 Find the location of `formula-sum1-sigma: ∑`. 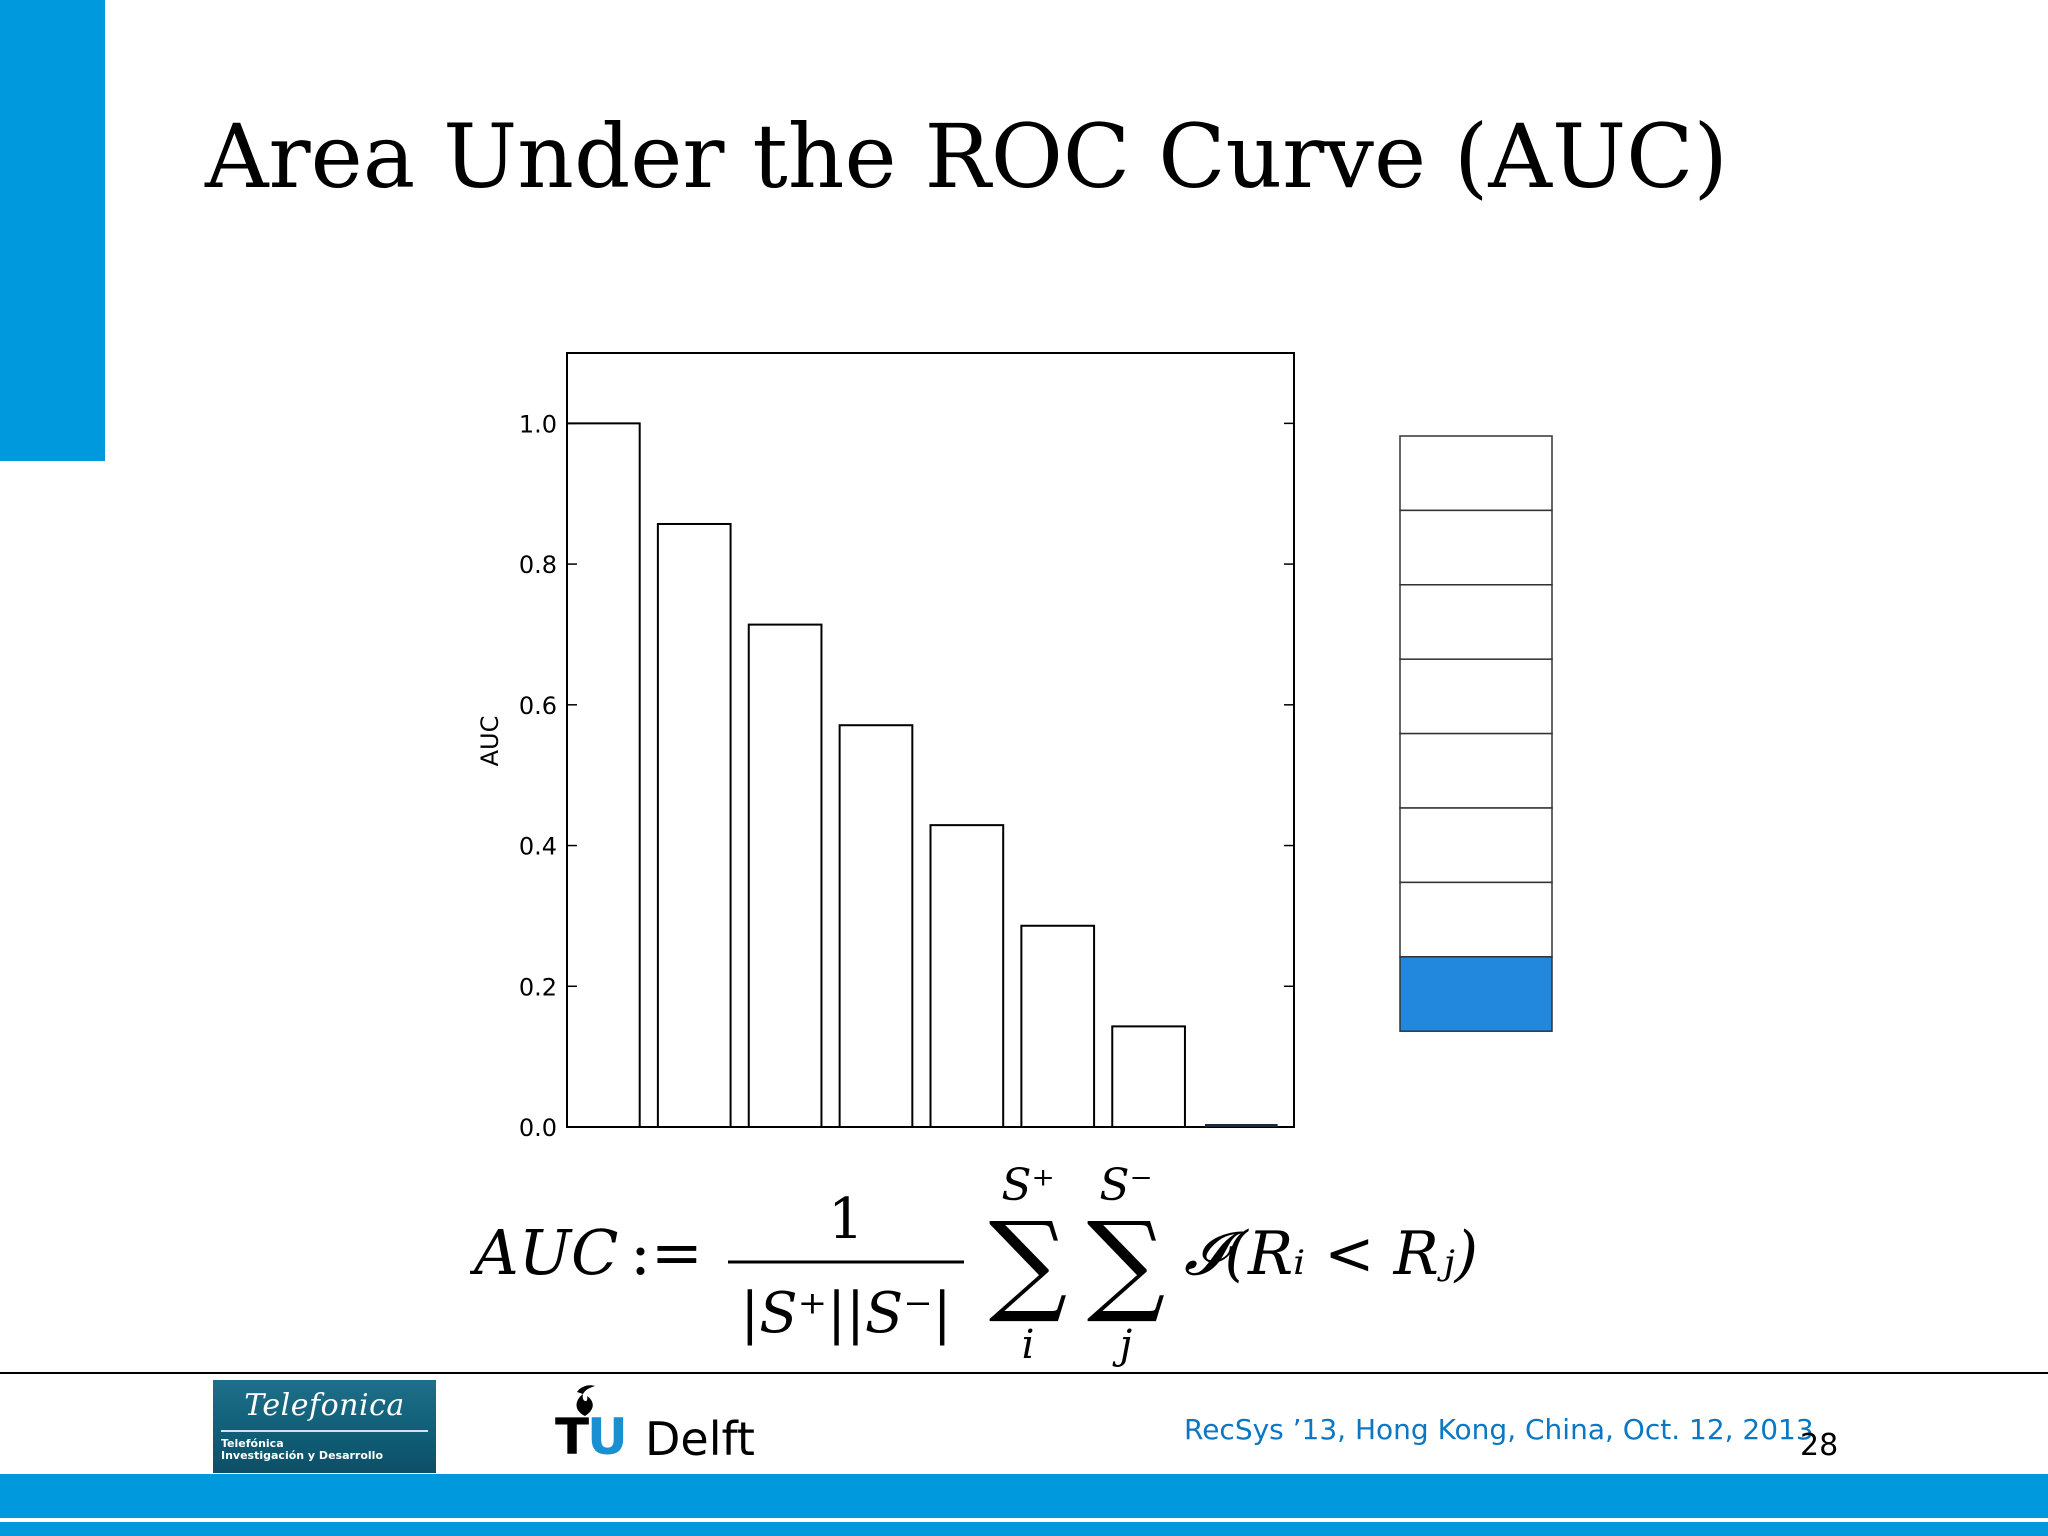

formula-sum1-sigma: ∑ is located at coordinates (1028, 1262).